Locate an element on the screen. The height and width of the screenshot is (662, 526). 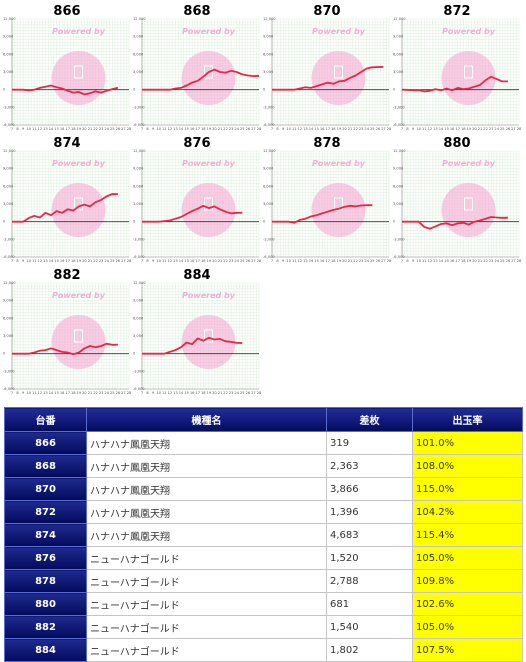
payout-rate-cell: 107.5% is located at coordinates (467, 650).